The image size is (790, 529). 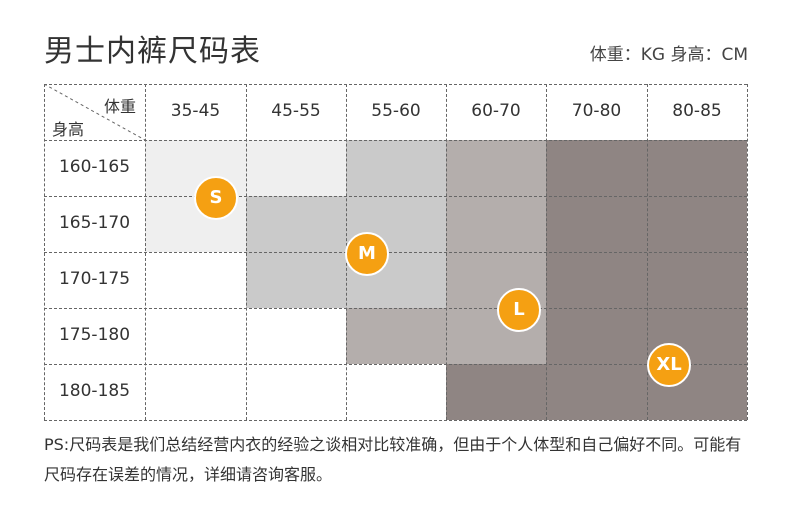 I want to click on unit-note: 体重：KG 身高：CM, so click(x=668, y=55).